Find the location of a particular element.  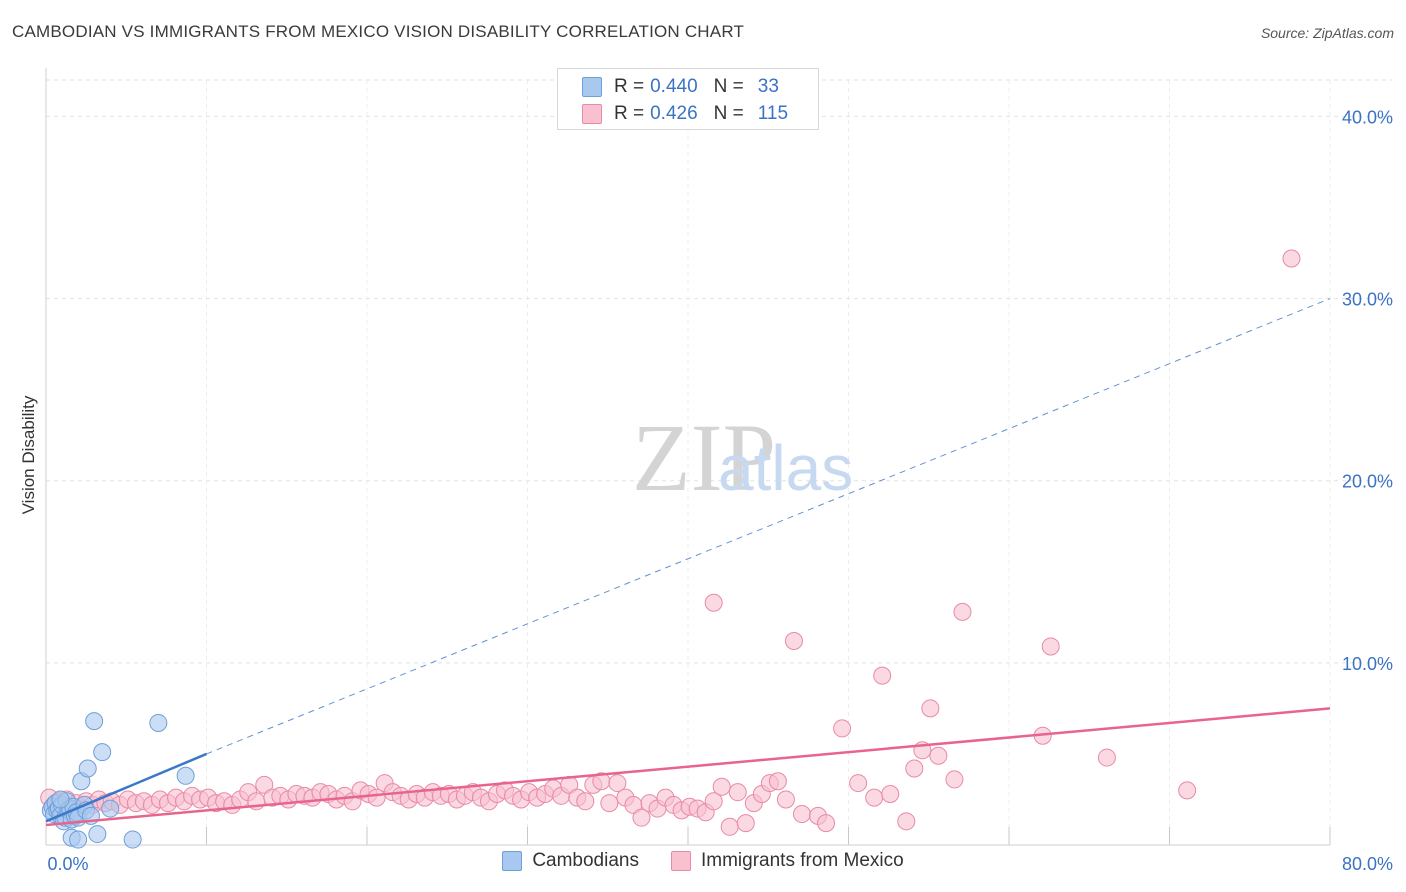

x-tick-label-min: 0.0% is located at coordinates (67, 864).